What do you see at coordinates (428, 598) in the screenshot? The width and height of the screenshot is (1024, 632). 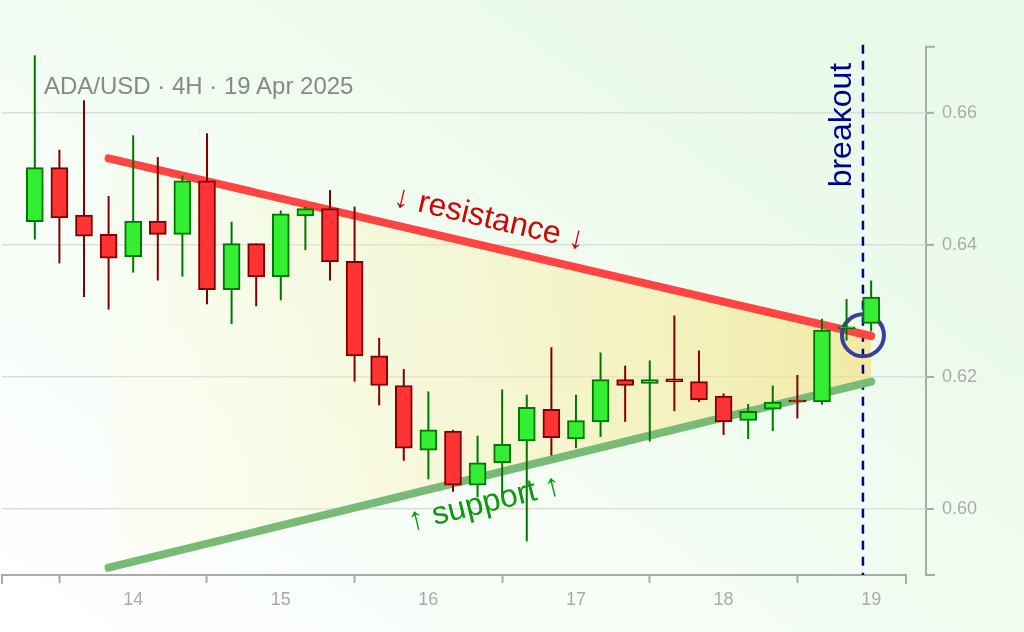 I see `x-tick-label: 16` at bounding box center [428, 598].